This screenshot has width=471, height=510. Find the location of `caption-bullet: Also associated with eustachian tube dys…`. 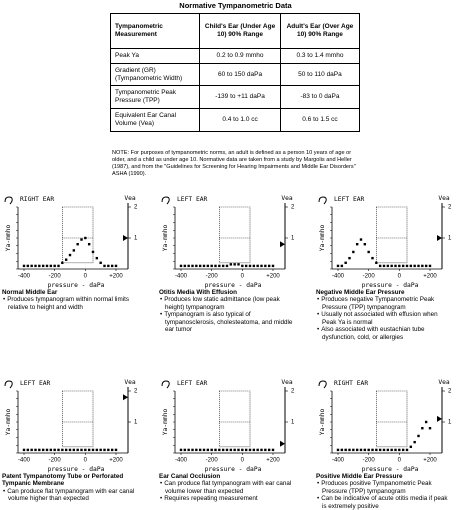

caption-bullet: Also associated with eustachian tube dys… is located at coordinates (386, 333).